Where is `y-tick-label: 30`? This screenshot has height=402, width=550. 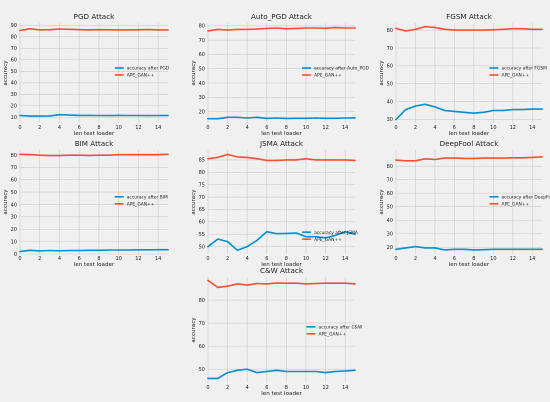 y-tick-label: 30 is located at coordinates (390, 235).